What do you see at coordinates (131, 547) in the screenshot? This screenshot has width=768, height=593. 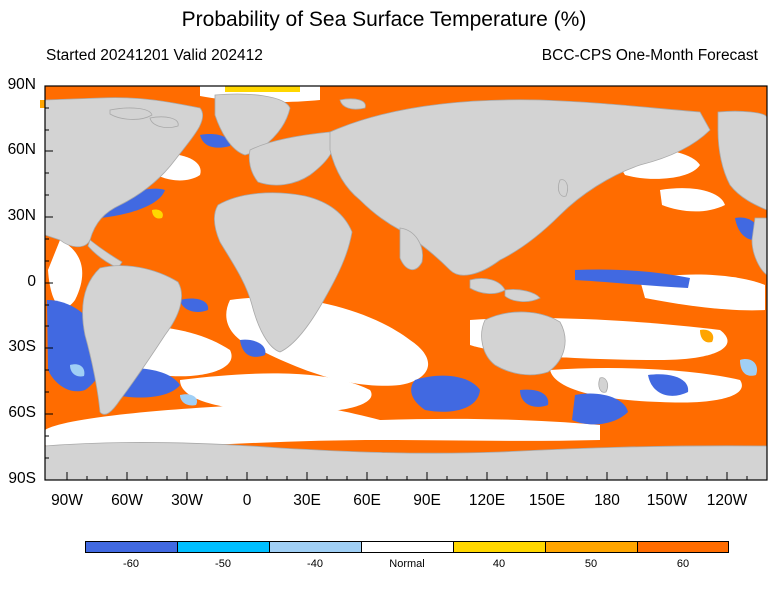 I see `colorbar-cell-neg60` at bounding box center [131, 547].